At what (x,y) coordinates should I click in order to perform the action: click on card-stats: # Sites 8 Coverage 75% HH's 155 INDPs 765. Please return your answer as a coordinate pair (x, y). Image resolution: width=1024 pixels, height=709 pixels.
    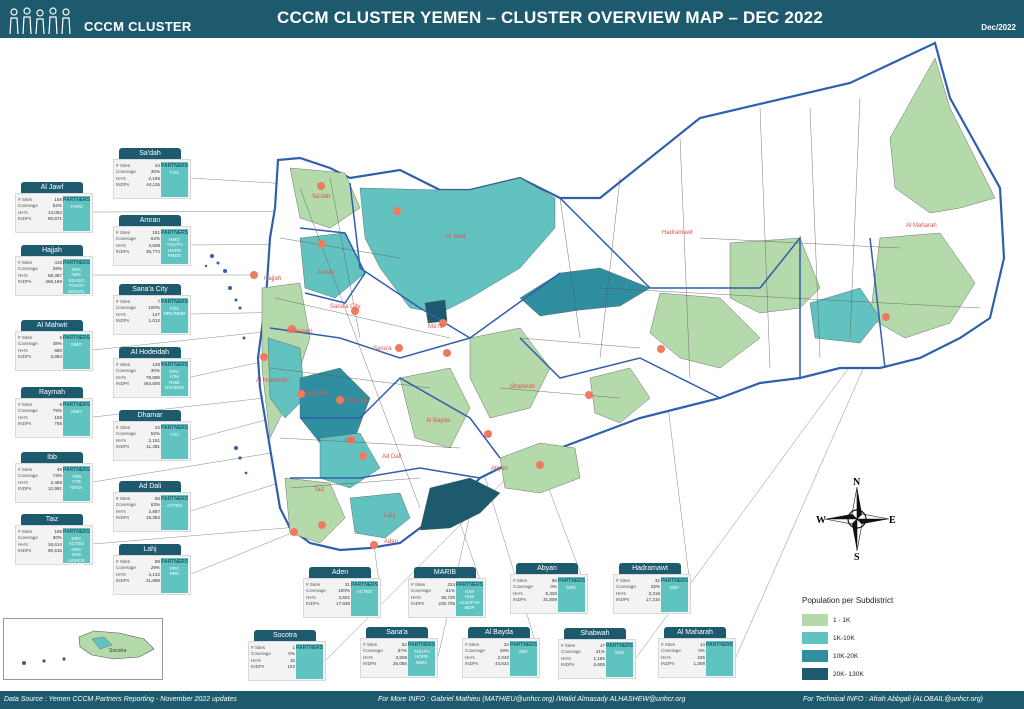
    Looking at the image, I should click on (40, 415).